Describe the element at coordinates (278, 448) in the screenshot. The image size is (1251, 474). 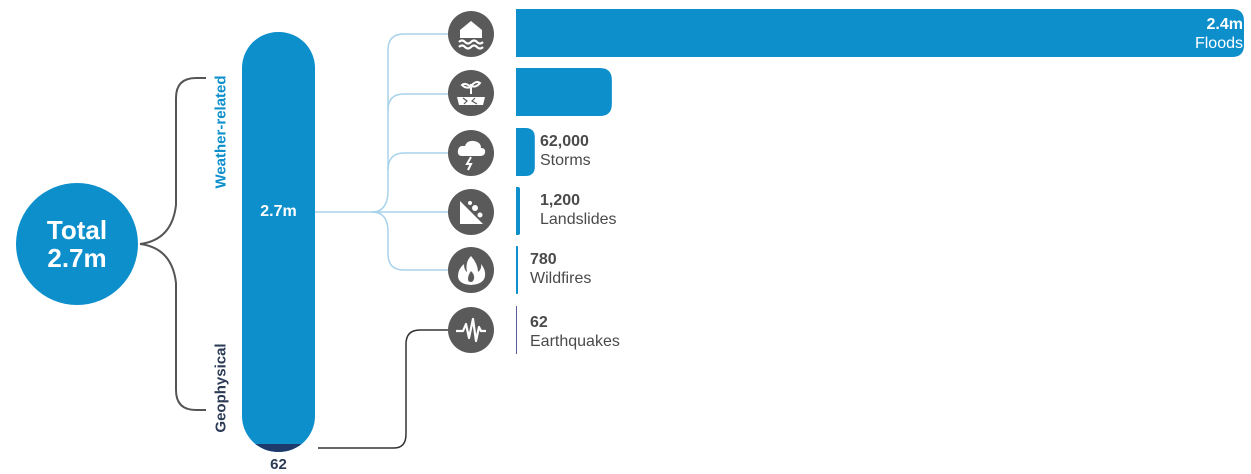
I see `geophysical-segment` at that location.